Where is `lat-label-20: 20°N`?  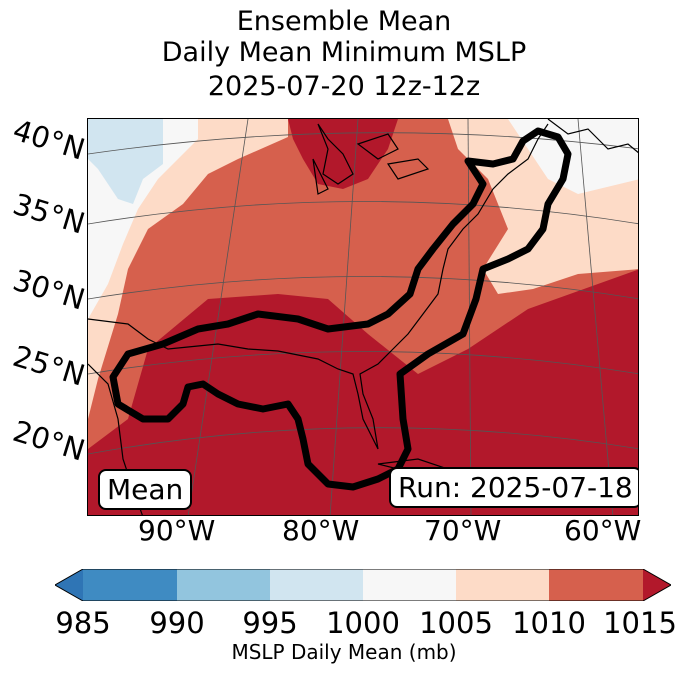
lat-label-20: 20°N is located at coordinates (49, 440).